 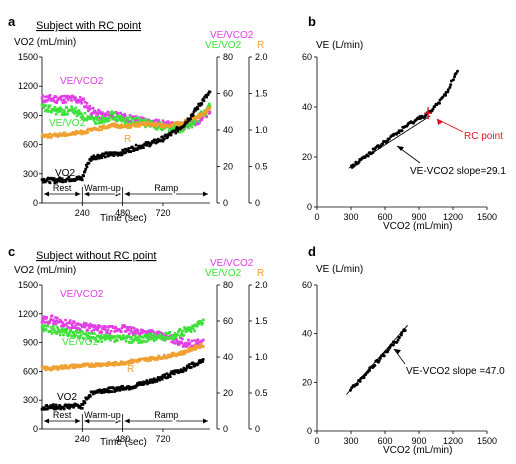 What do you see at coordinates (350, 441) in the screenshot?
I see `panel-d-x-tick-label: 300` at bounding box center [350, 441].